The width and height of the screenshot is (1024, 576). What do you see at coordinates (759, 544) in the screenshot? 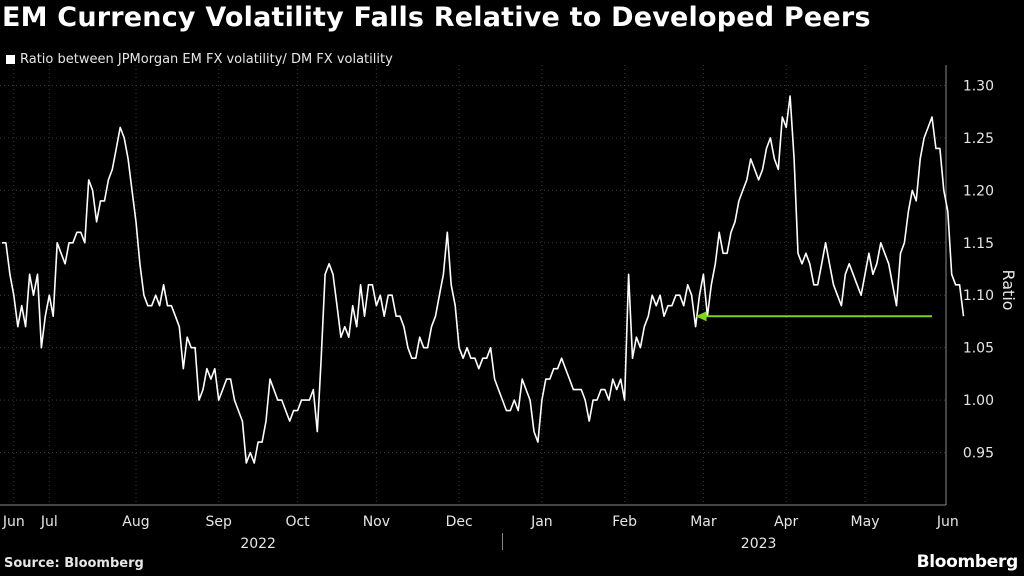
I see `year-label: 2023` at bounding box center [759, 544].